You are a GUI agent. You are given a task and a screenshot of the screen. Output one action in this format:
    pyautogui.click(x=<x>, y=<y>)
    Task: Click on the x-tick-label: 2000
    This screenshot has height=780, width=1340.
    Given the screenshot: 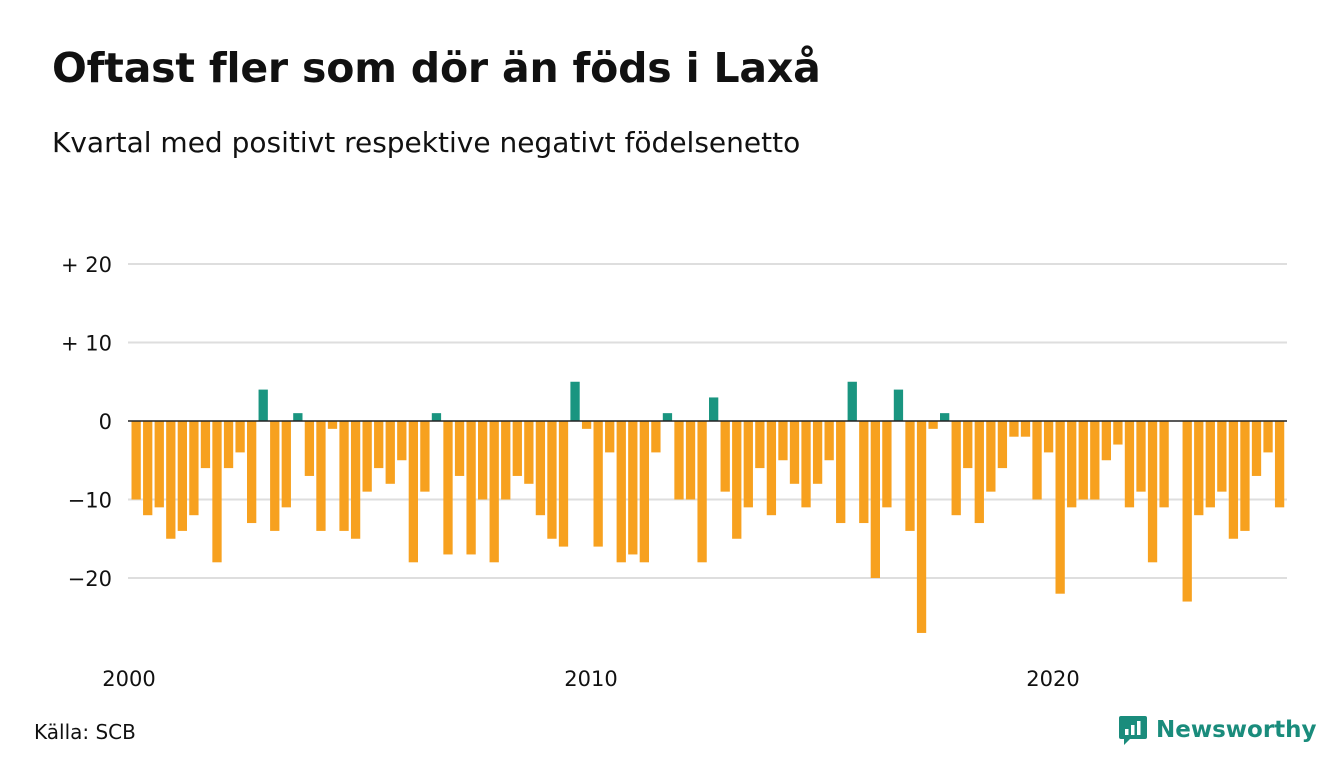 What is the action you would take?
    pyautogui.click(x=128, y=679)
    